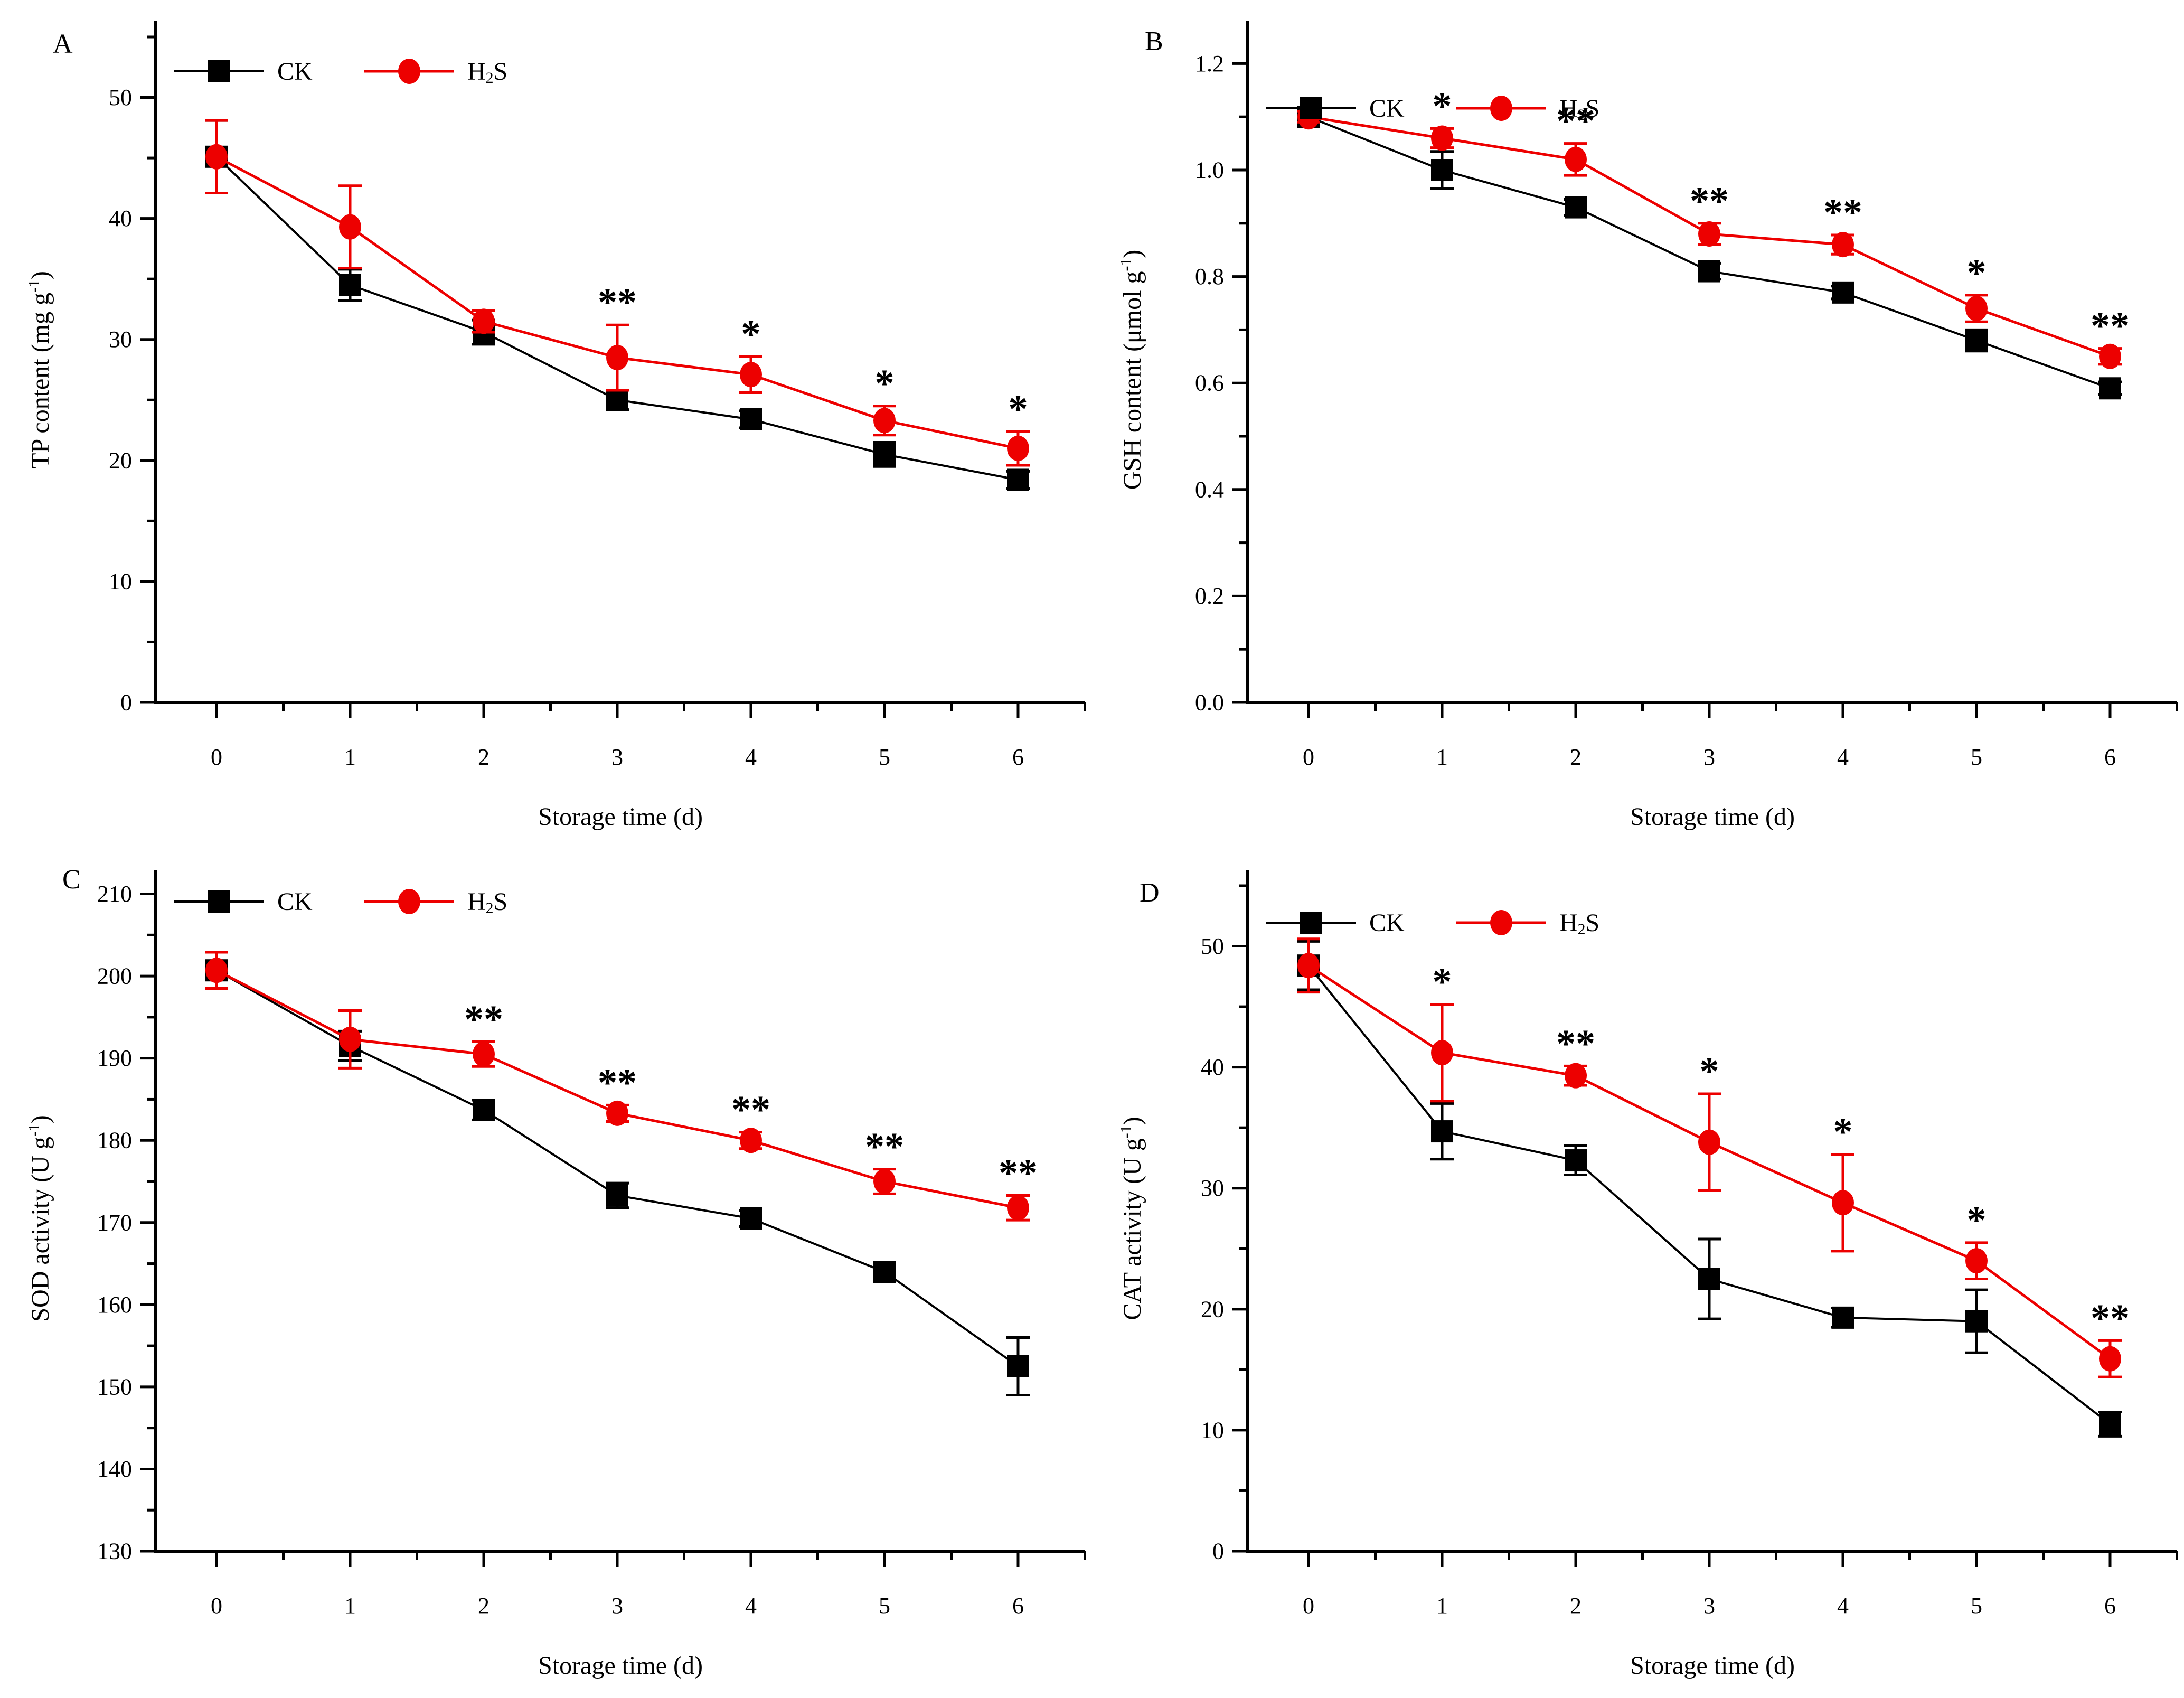 Image resolution: width=2184 pixels, height=1698 pixels. Describe the element at coordinates (1501, 108) in the screenshot. I see `legend-h2s-marker` at that location.